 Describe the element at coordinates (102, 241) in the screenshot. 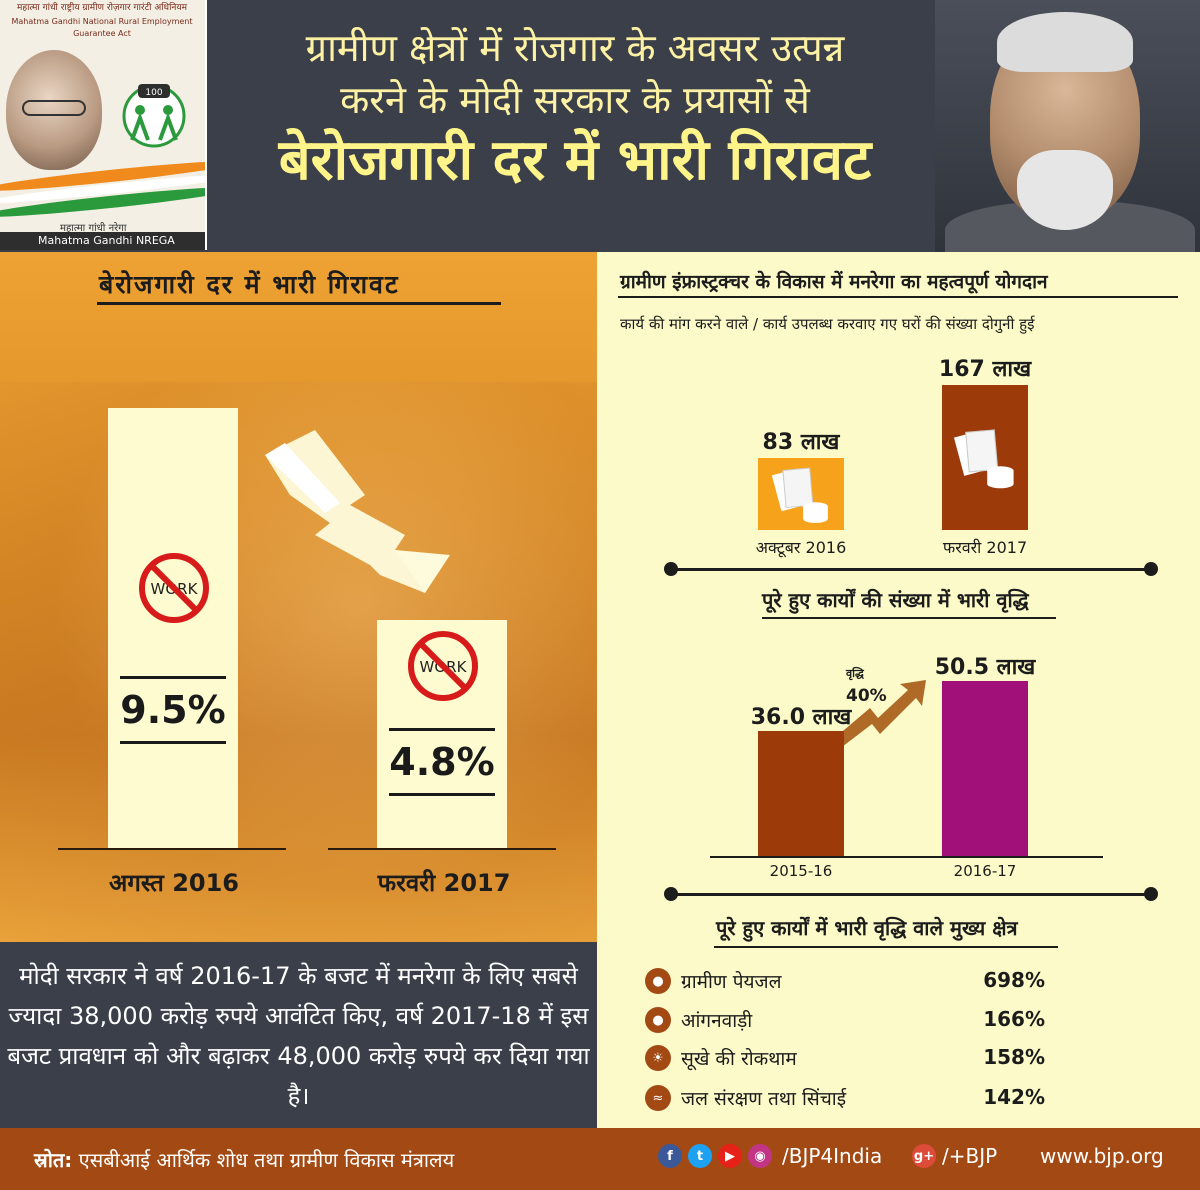

I see `logo-subtitle-english: Mahatma Gandhi NREGA` at that location.